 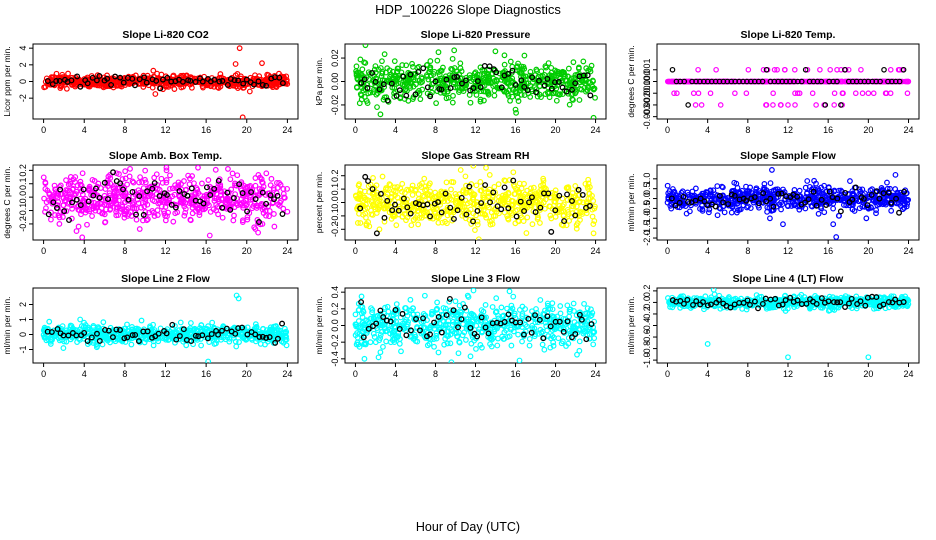 I want to click on panel-title: Slope Li-820 Pressure, so click(x=476, y=35).